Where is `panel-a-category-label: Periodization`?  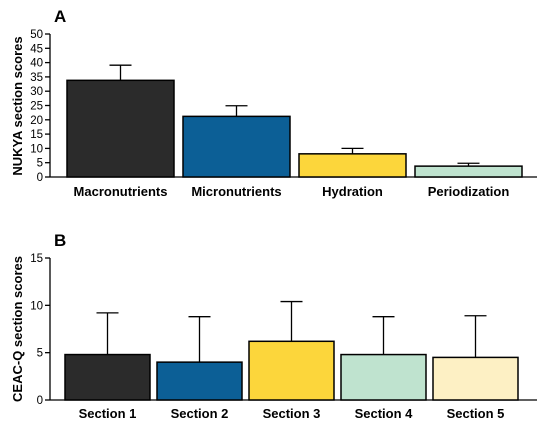
panel-a-category-label: Periodization is located at coordinates (469, 191).